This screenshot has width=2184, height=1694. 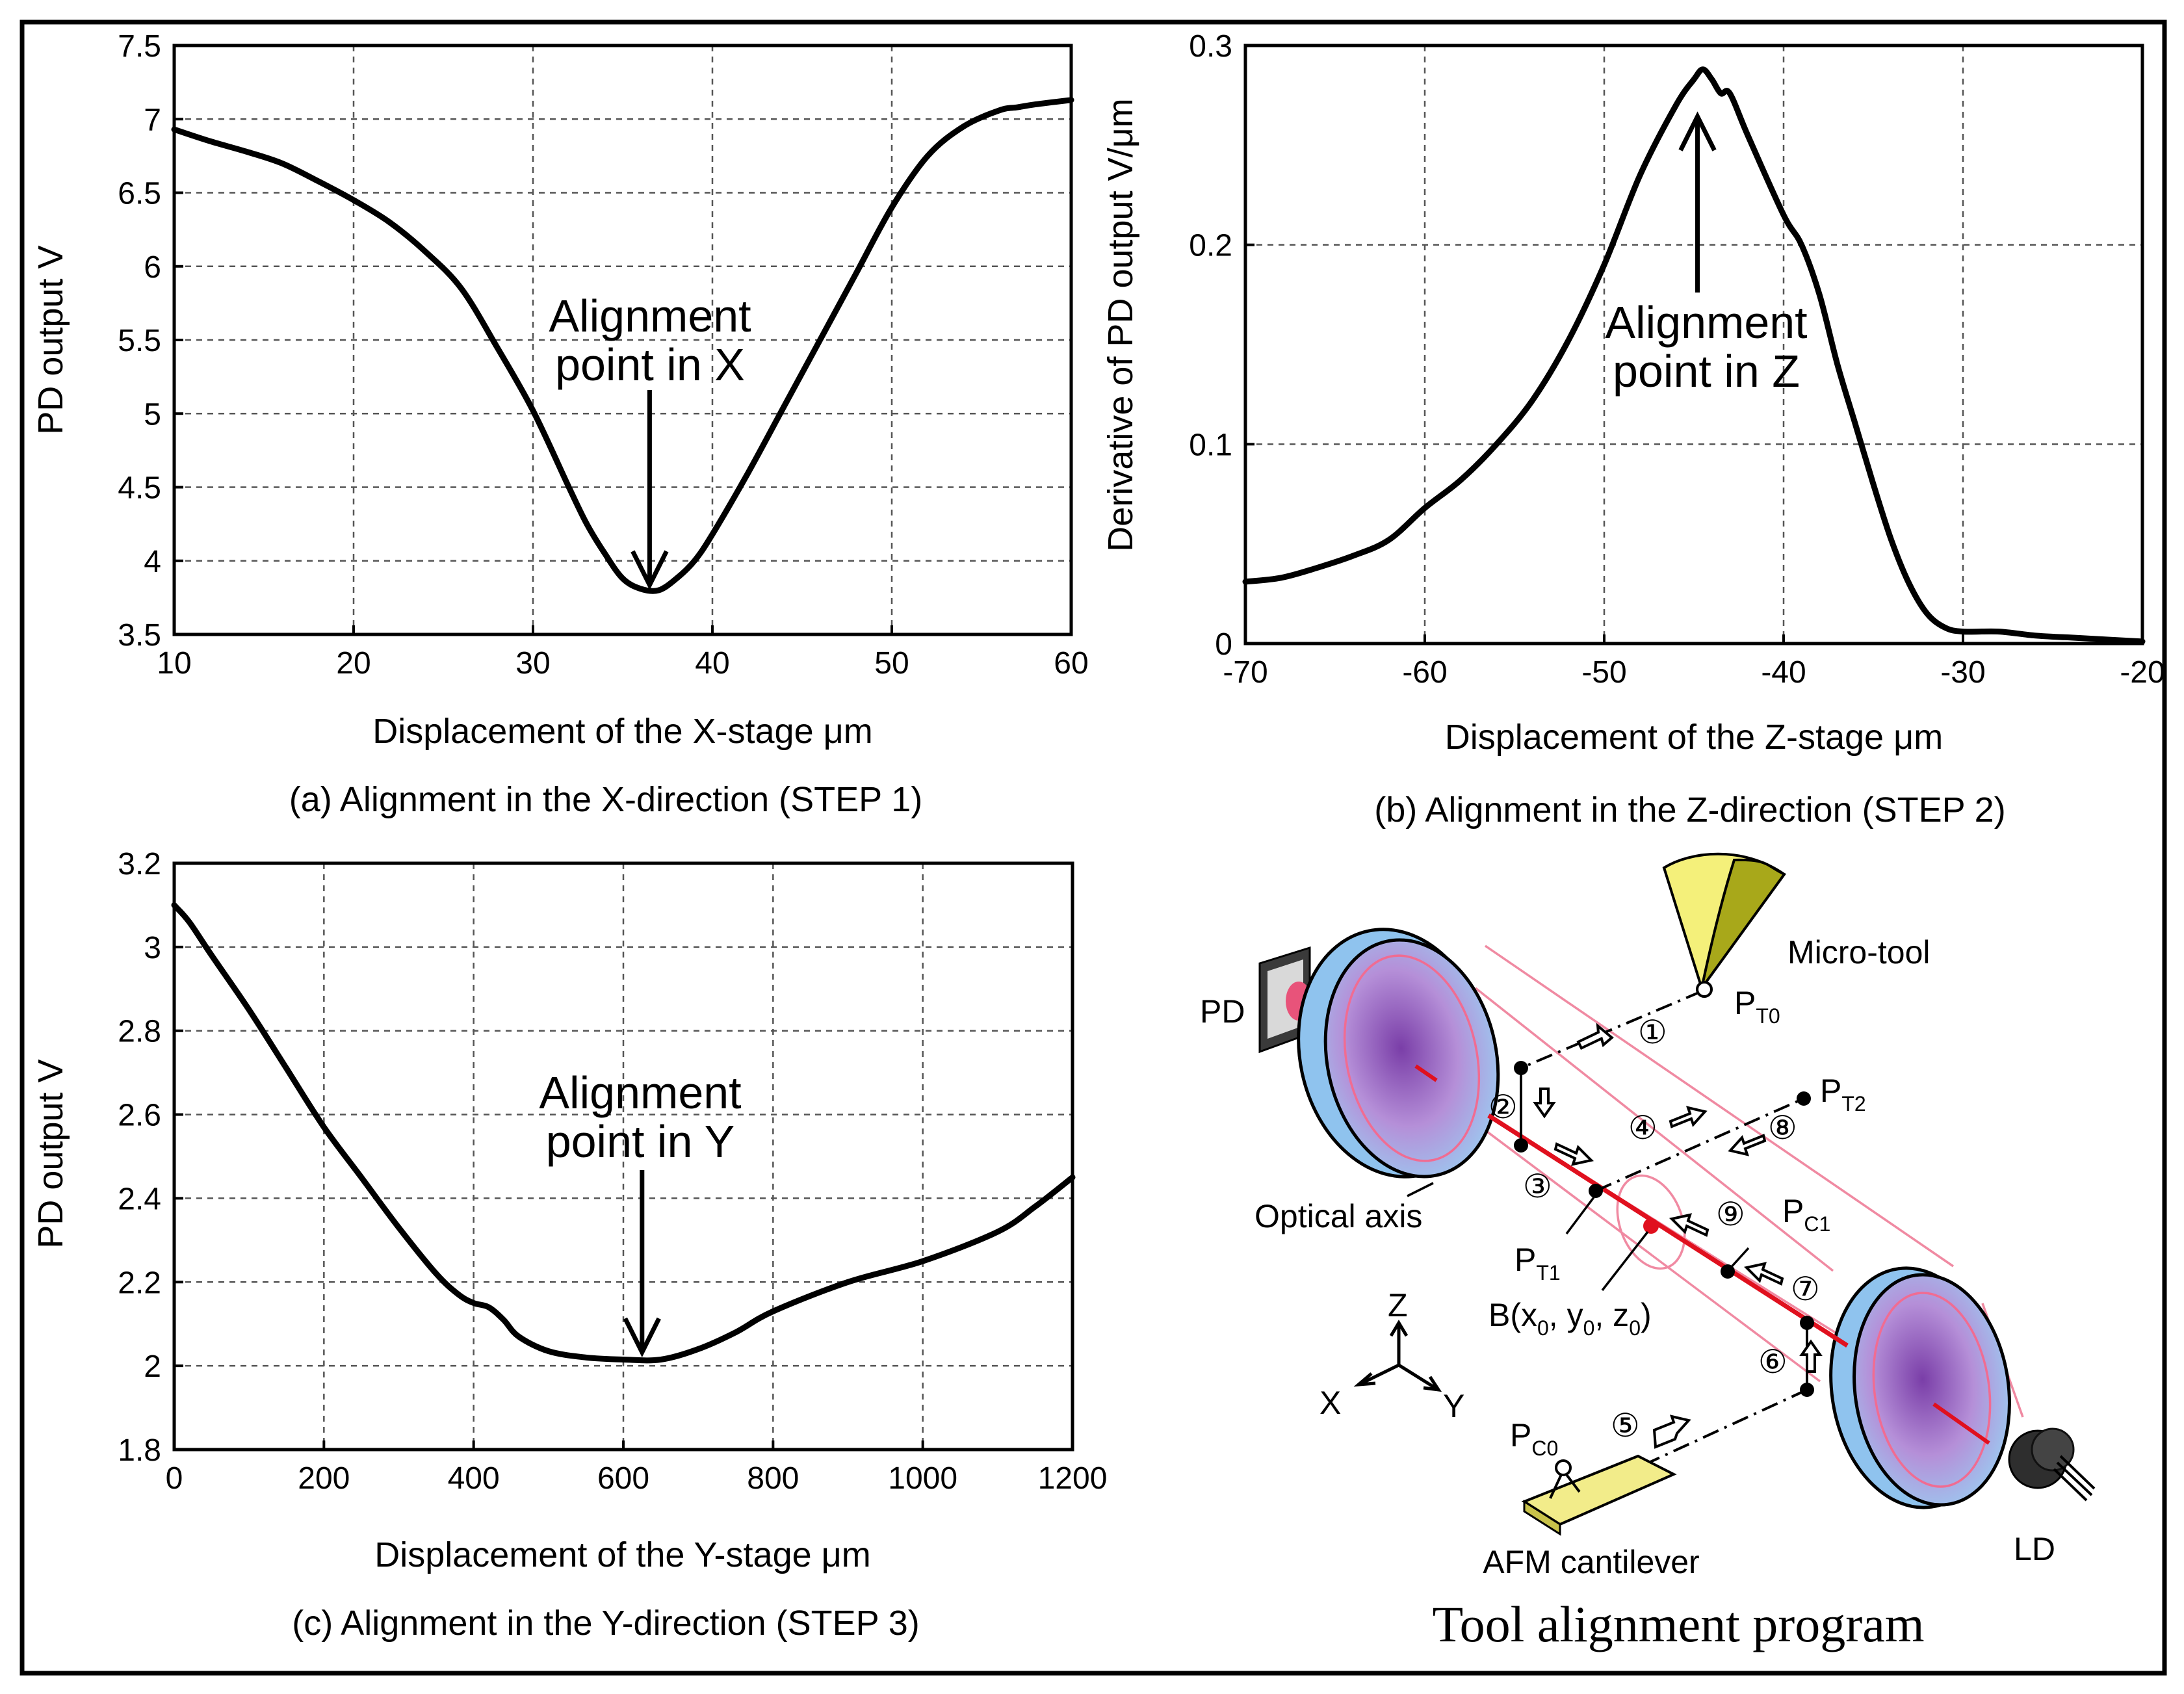 I want to click on step-7: ⑦, so click(x=1805, y=1289).